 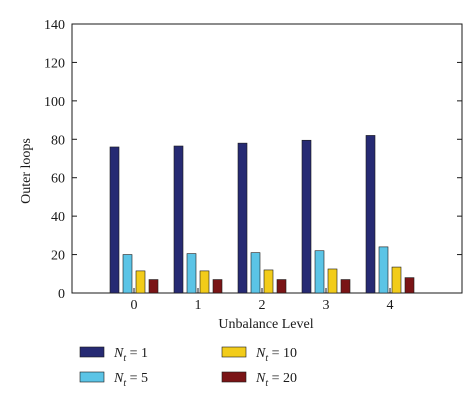 What do you see at coordinates (265, 324) in the screenshot?
I see `x-axis-title: Unbalance Level` at bounding box center [265, 324].